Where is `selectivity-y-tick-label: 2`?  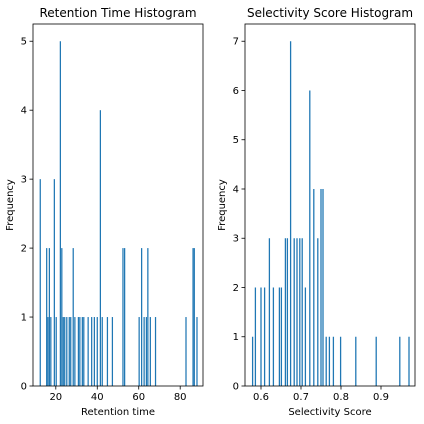
selectivity-y-tick-label: 2 is located at coordinates (236, 288).